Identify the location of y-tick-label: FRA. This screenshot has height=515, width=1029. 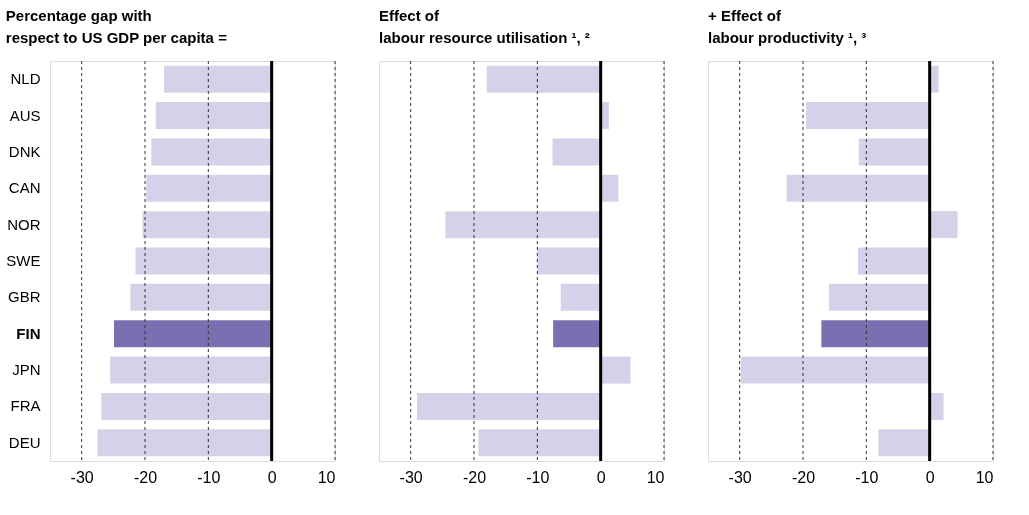
(25, 406).